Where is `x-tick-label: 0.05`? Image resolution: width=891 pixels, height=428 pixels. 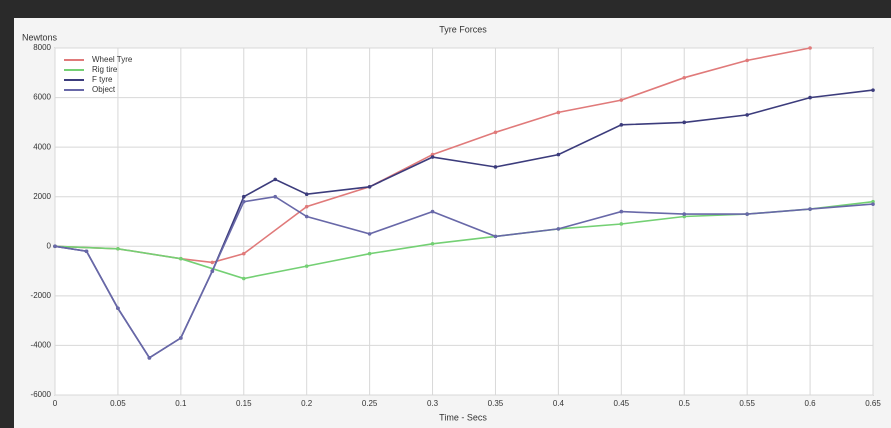
x-tick-label: 0.05 is located at coordinates (118, 403).